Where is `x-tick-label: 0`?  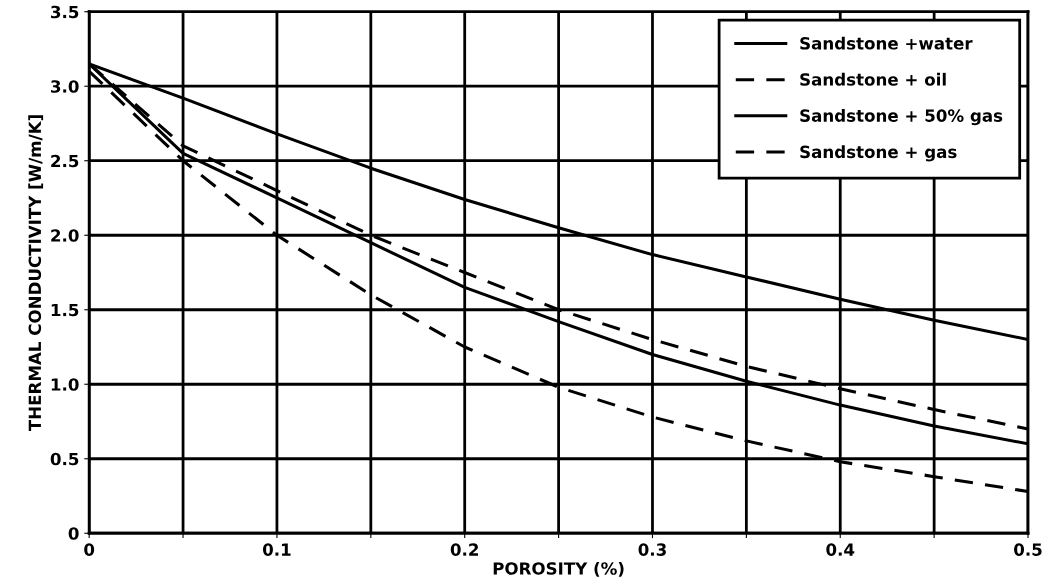 x-tick-label: 0 is located at coordinates (89, 549).